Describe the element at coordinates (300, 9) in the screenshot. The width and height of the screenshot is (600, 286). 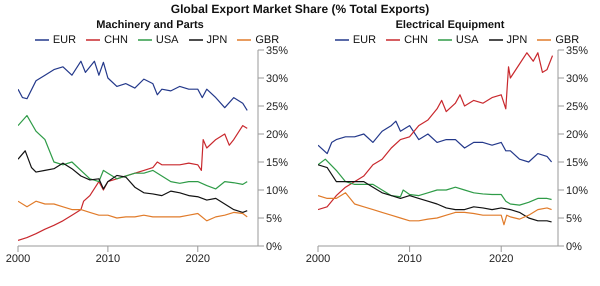
I see `text: Global Export Market Share (% Total Exports)` at that location.